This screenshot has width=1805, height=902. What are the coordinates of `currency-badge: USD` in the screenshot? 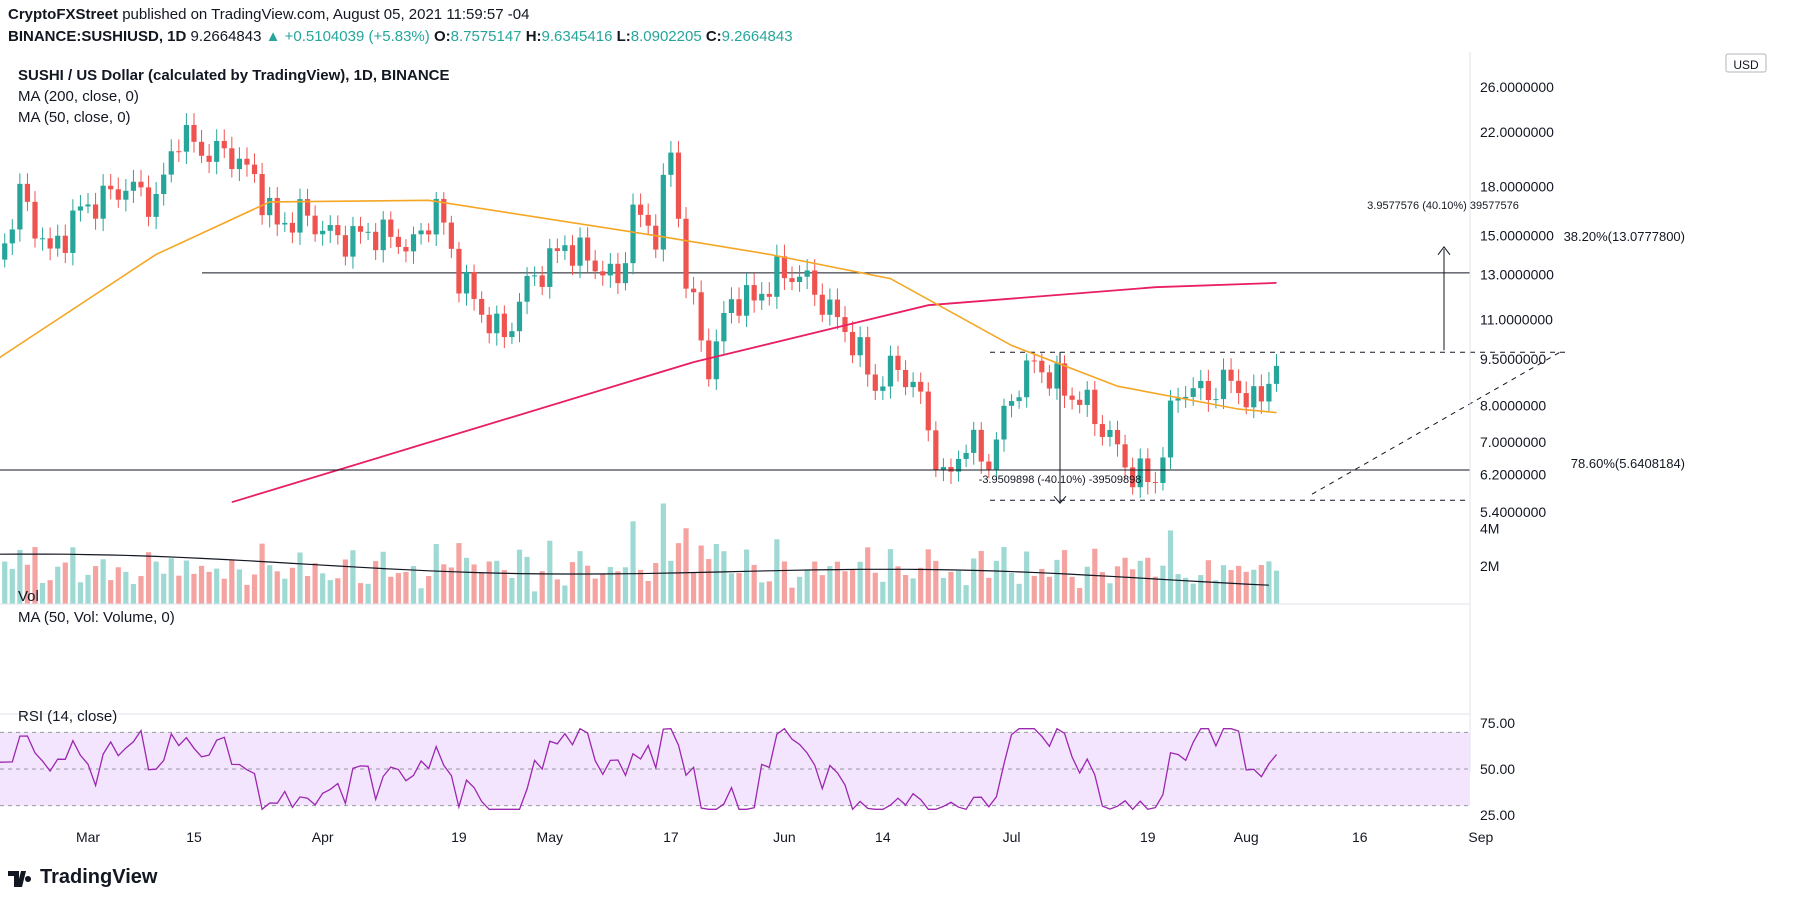 It's located at (1746, 65).